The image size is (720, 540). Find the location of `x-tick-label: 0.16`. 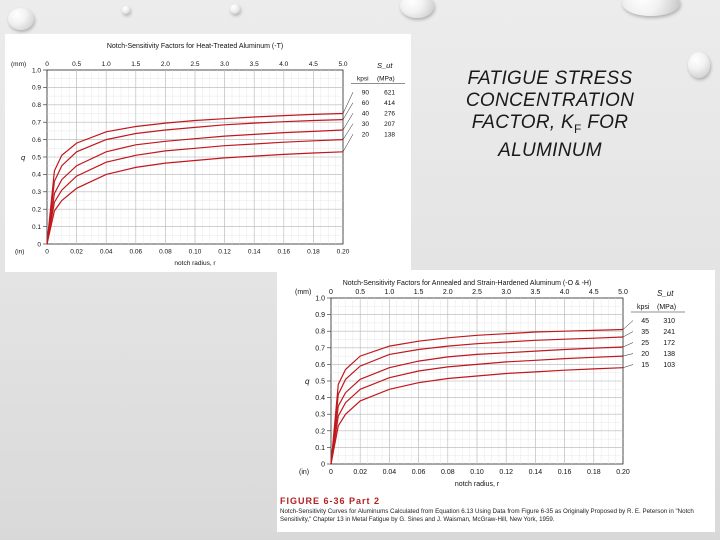

x-tick-label: 0.16 is located at coordinates (283, 252).